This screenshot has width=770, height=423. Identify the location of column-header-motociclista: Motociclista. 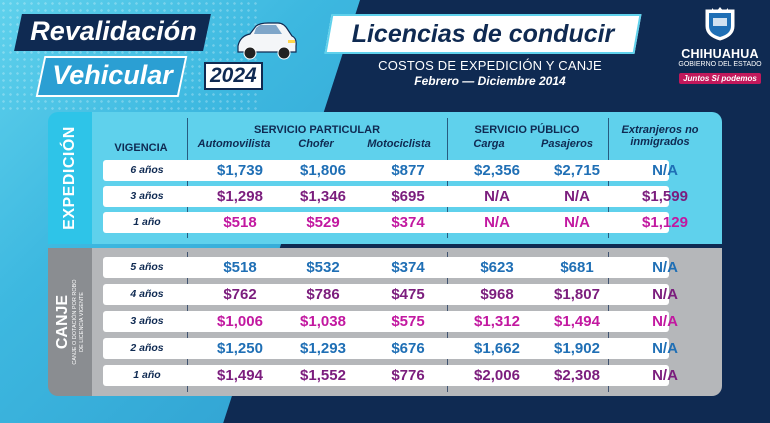
(399, 144).